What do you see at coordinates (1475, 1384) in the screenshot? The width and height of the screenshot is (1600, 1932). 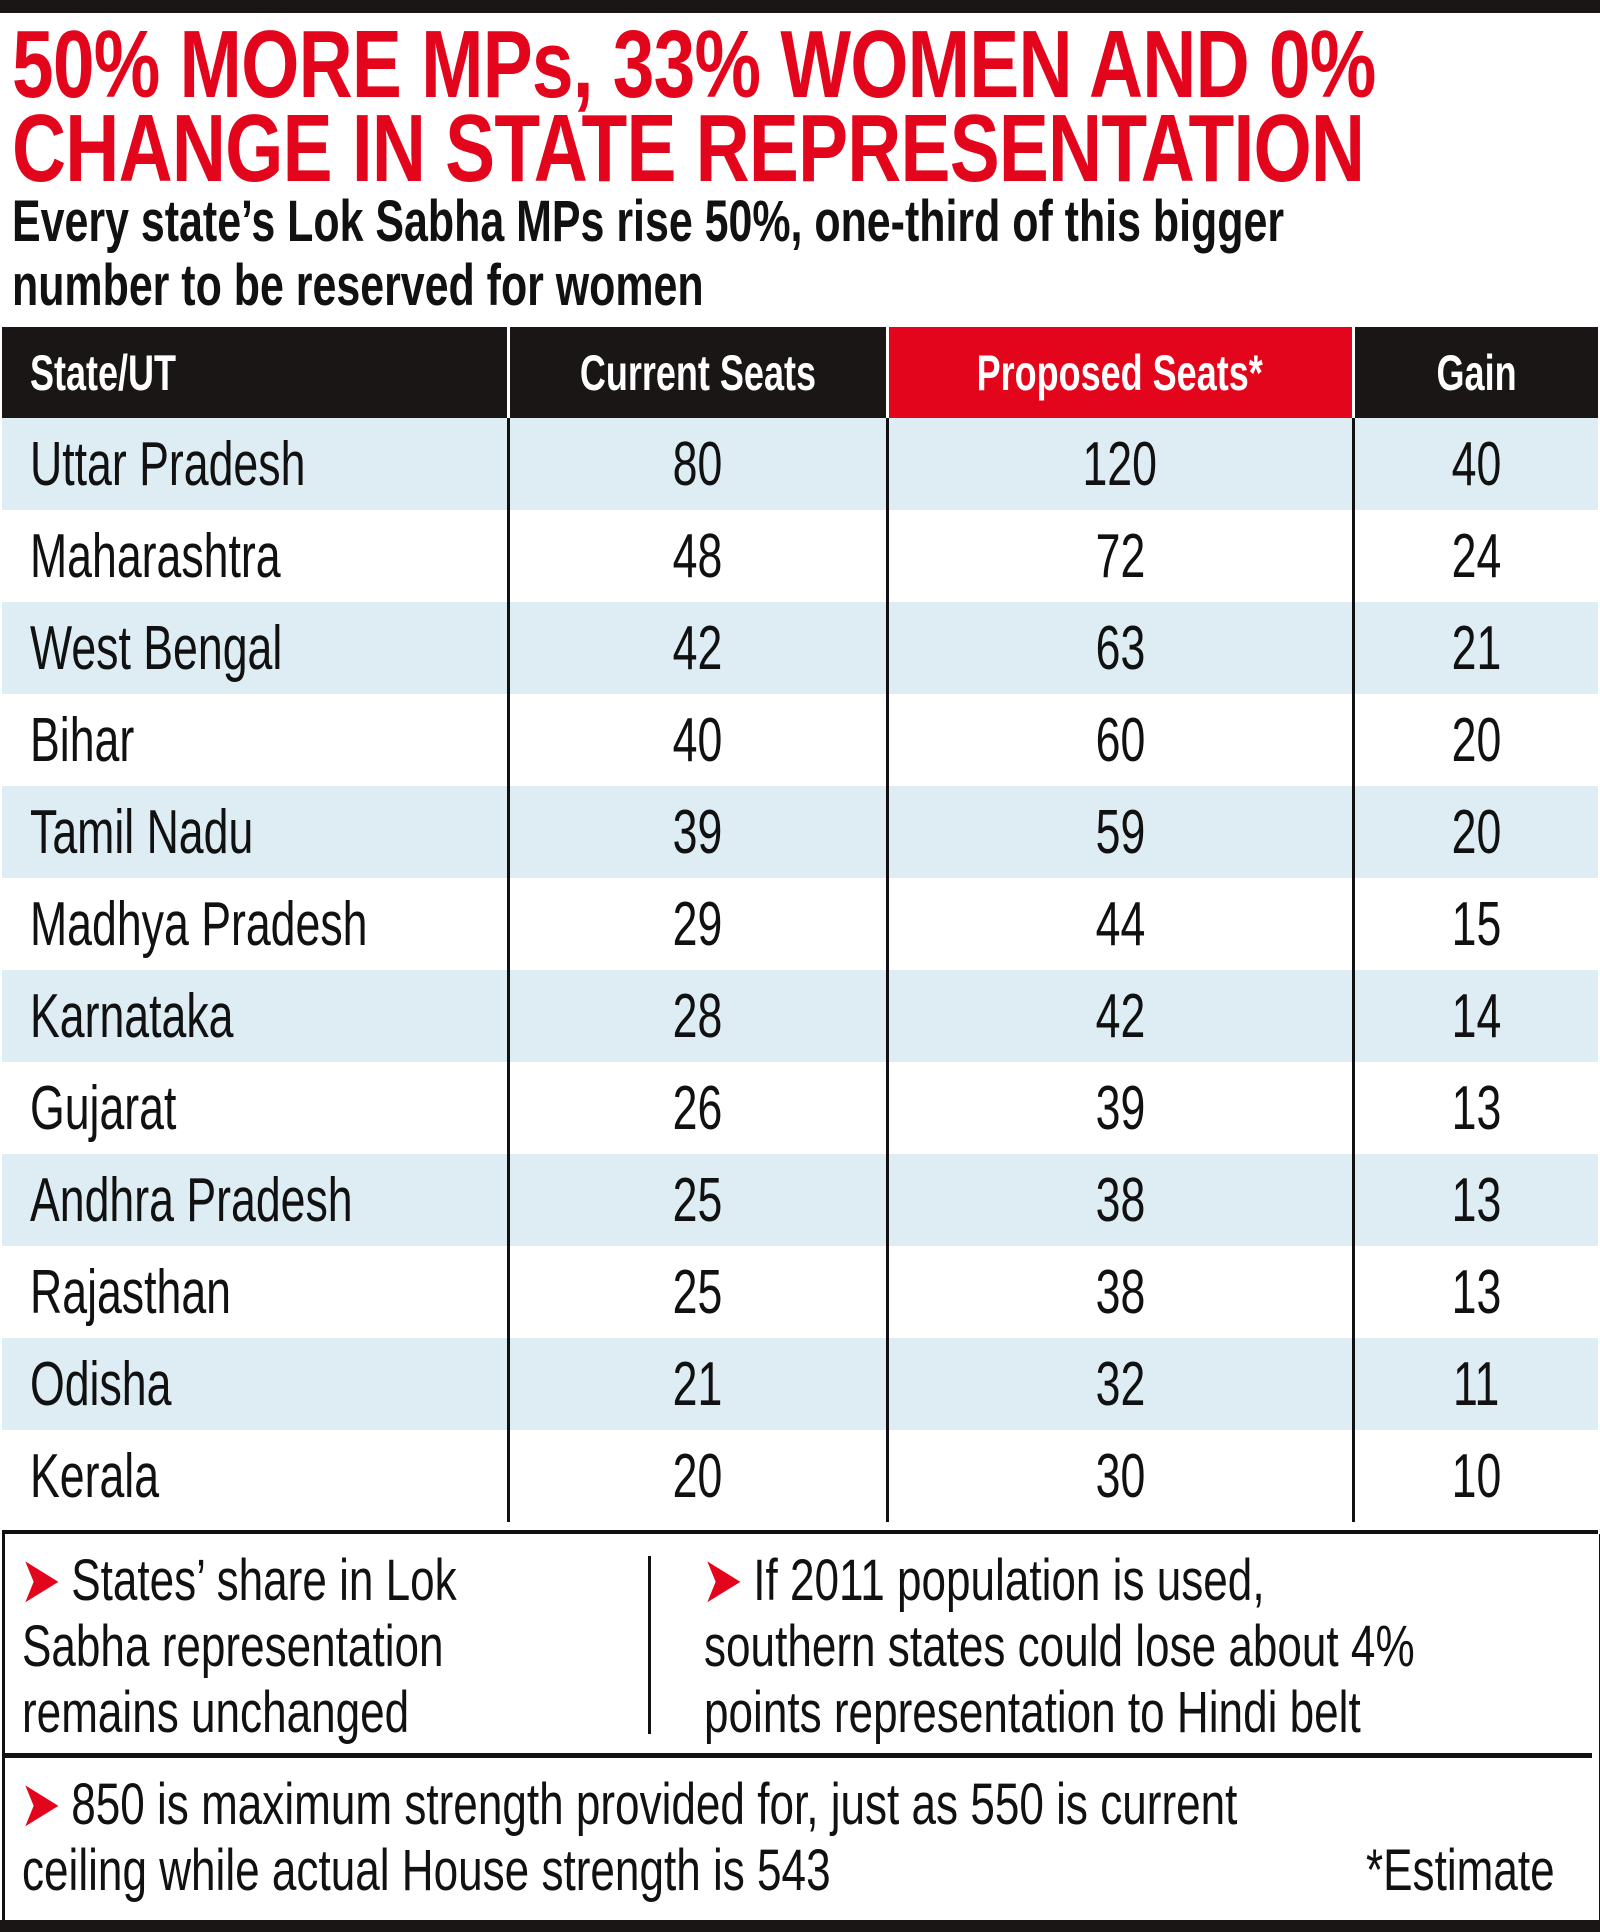 I see `cell-gain: 11` at bounding box center [1475, 1384].